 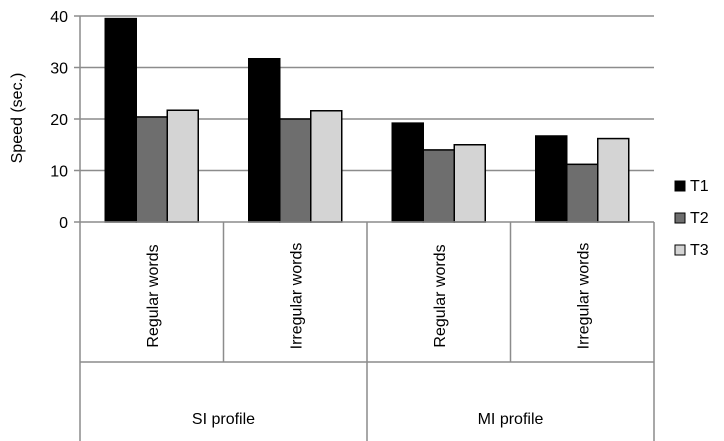 What do you see at coordinates (699, 186) in the screenshot?
I see `legend-label-t1: T1` at bounding box center [699, 186].